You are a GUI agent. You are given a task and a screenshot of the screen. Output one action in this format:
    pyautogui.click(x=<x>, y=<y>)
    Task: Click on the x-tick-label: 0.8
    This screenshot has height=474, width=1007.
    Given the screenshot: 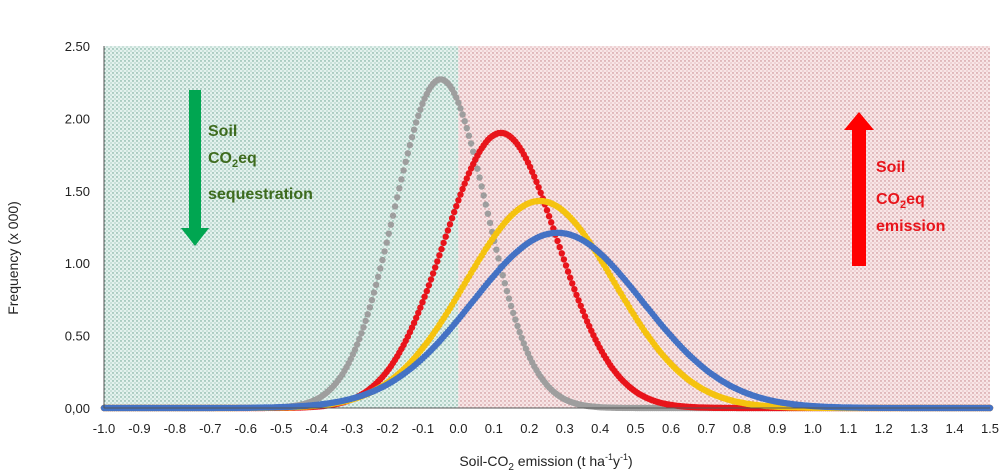 What is the action you would take?
    pyautogui.click(x=742, y=428)
    